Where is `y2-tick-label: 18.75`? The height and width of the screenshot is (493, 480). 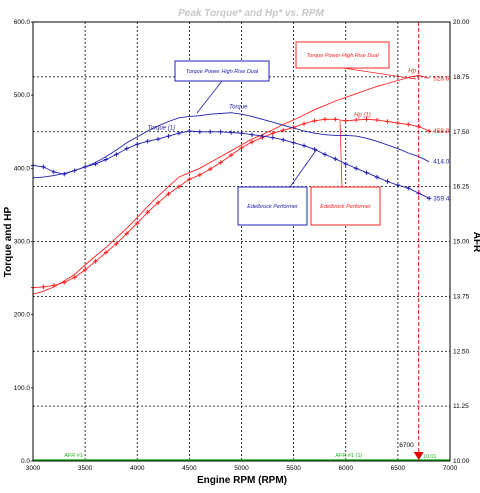 y2-tick-label: 18.75 is located at coordinates (461, 77).